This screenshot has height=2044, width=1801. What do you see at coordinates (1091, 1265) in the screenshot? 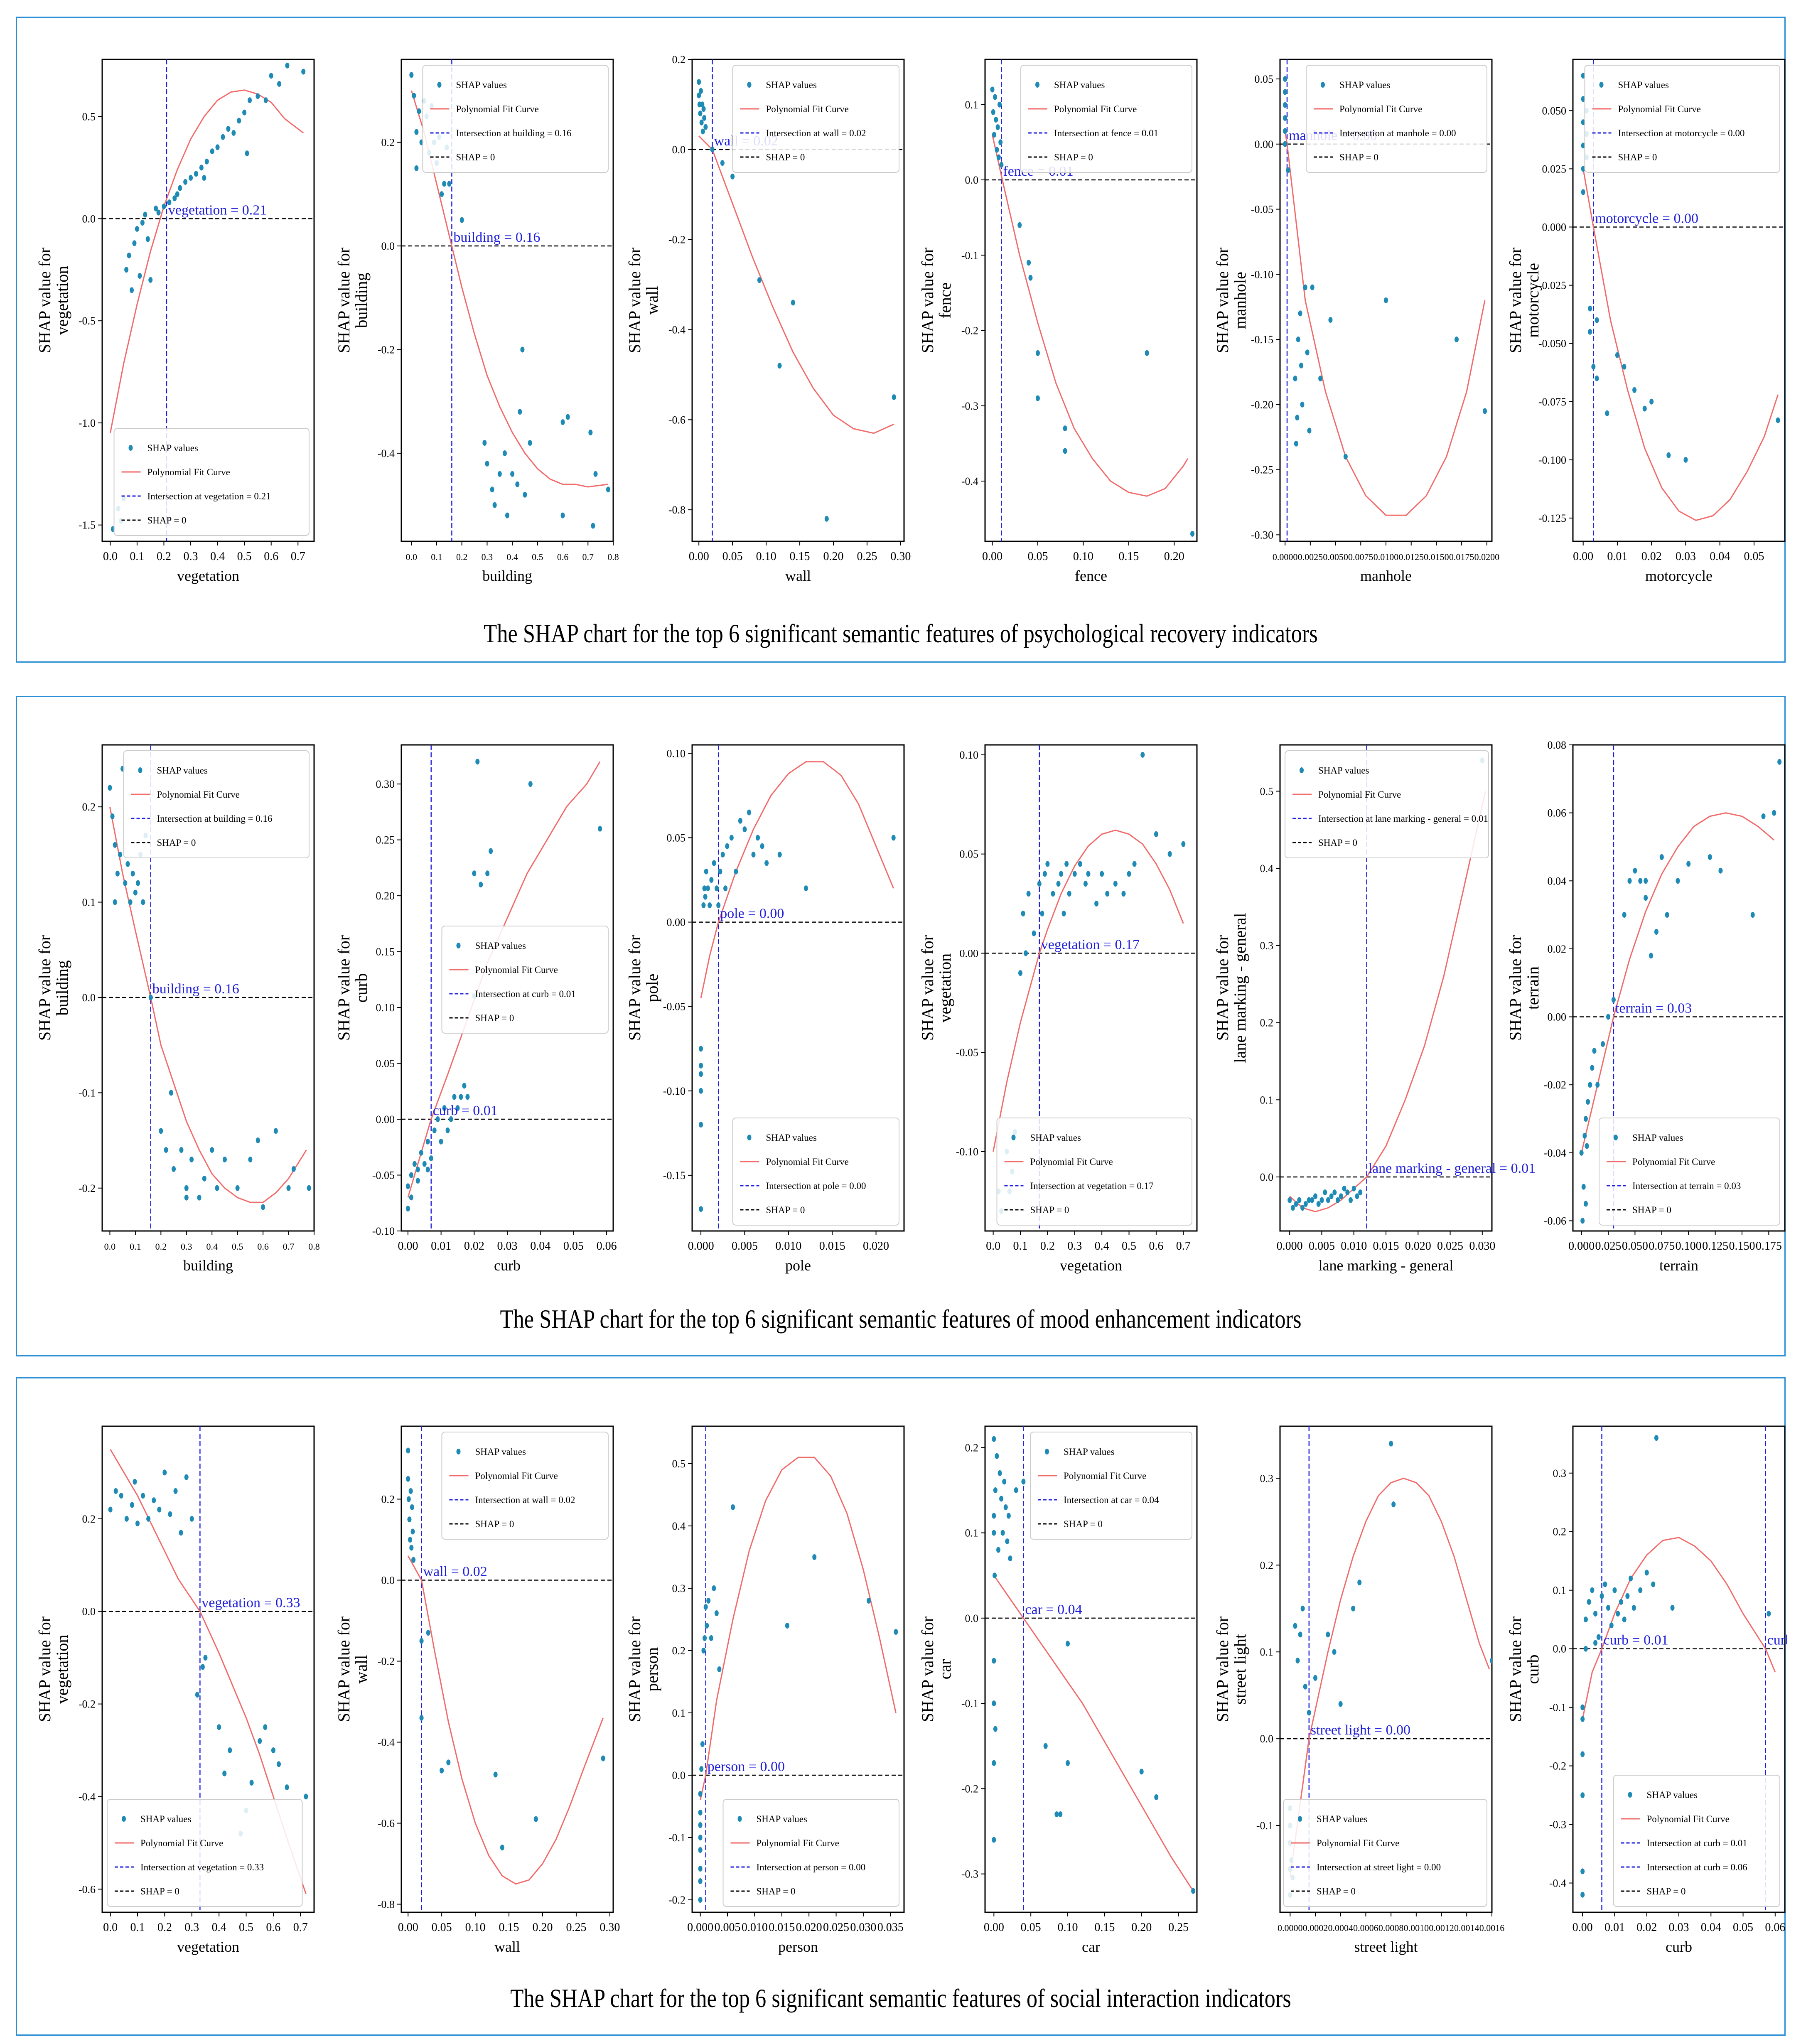
I see `x-axis-label: vegetation` at bounding box center [1091, 1265].